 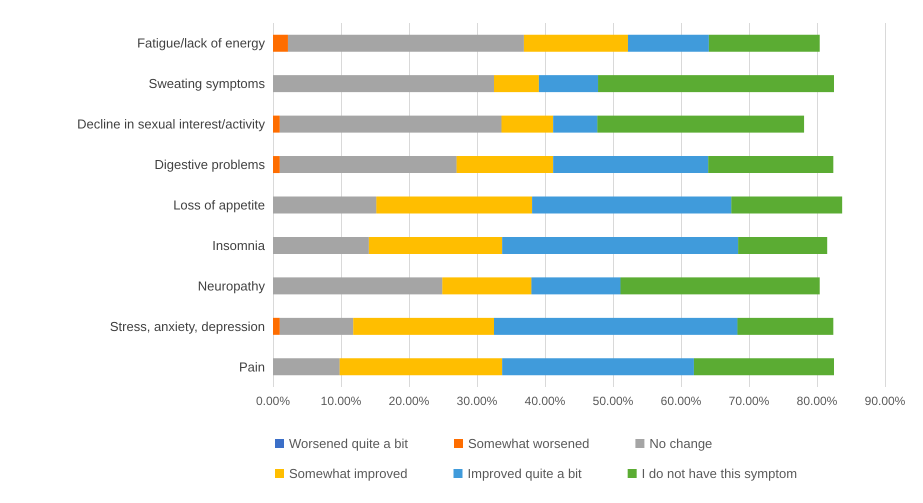 I want to click on x-tick-label: 10.00%, so click(x=341, y=401).